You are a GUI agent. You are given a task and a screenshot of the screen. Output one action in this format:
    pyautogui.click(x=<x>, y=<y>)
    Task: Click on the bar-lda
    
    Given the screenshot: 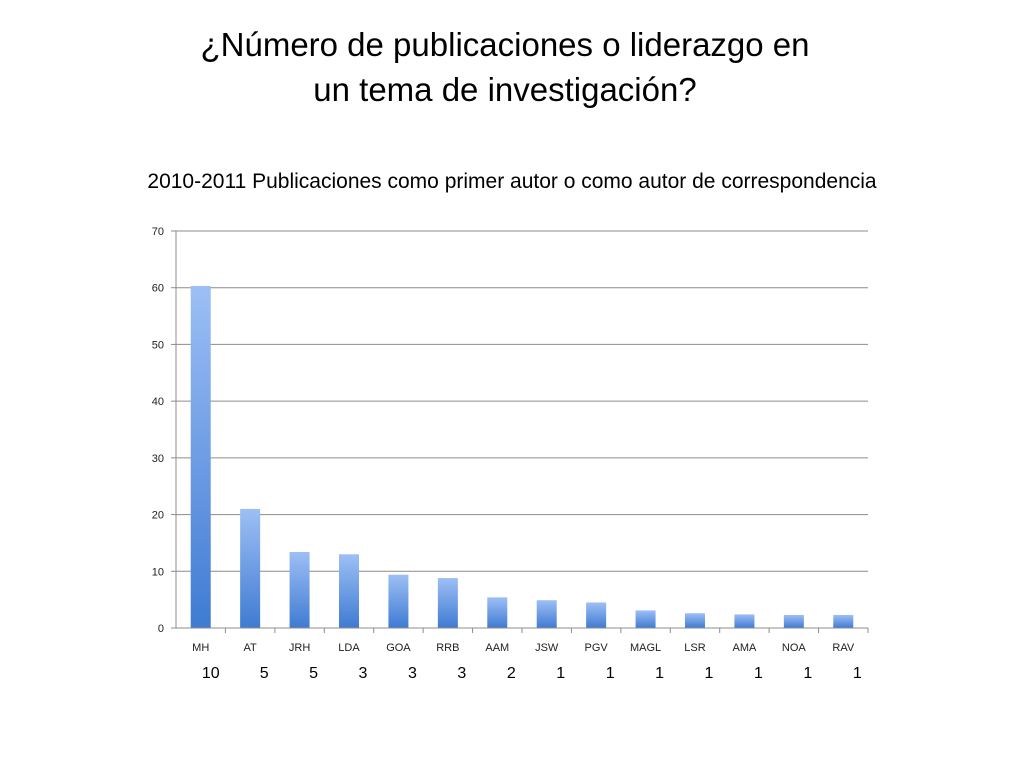 What is the action you would take?
    pyautogui.click(x=349, y=591)
    